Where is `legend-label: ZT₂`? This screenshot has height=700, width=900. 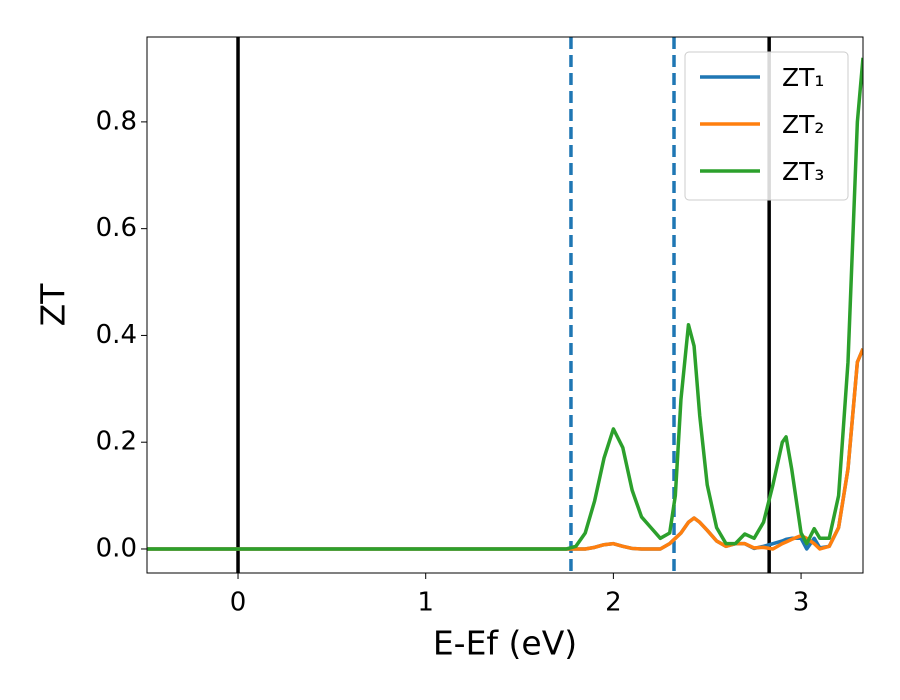
legend-label: ZT₂ is located at coordinates (803, 124).